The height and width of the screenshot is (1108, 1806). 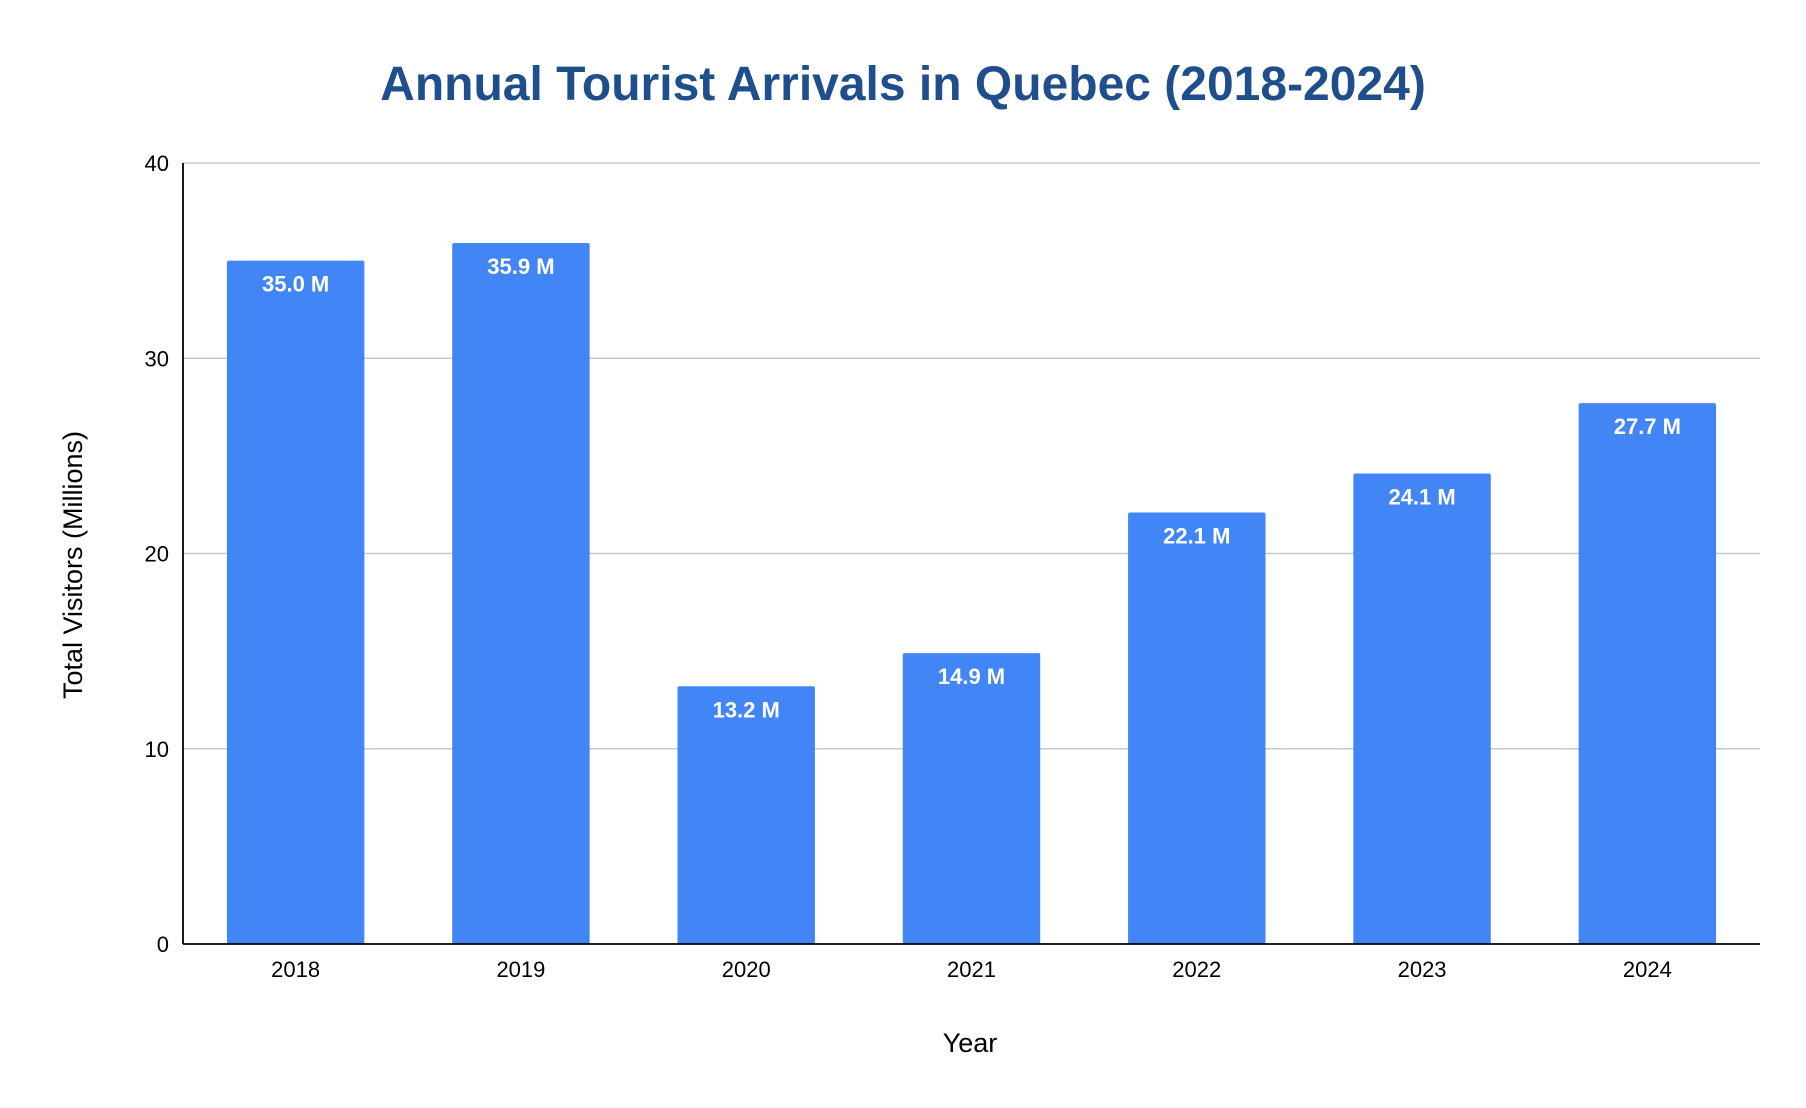 I want to click on y-tick-label: 20, so click(x=157, y=554).